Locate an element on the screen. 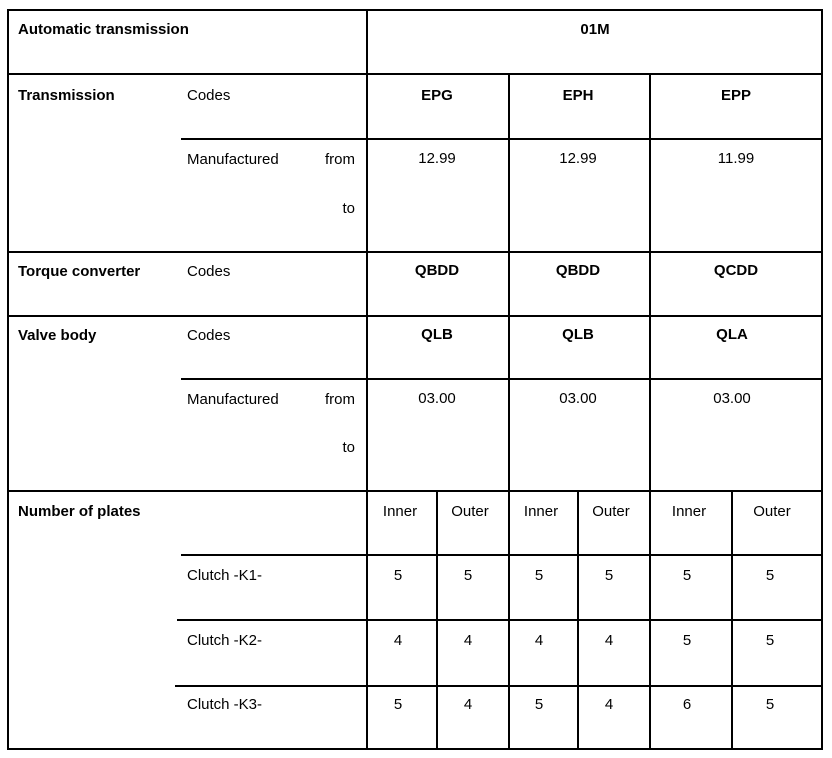 This screenshot has height=758, width=832. code-cell: QLA is located at coordinates (732, 334).